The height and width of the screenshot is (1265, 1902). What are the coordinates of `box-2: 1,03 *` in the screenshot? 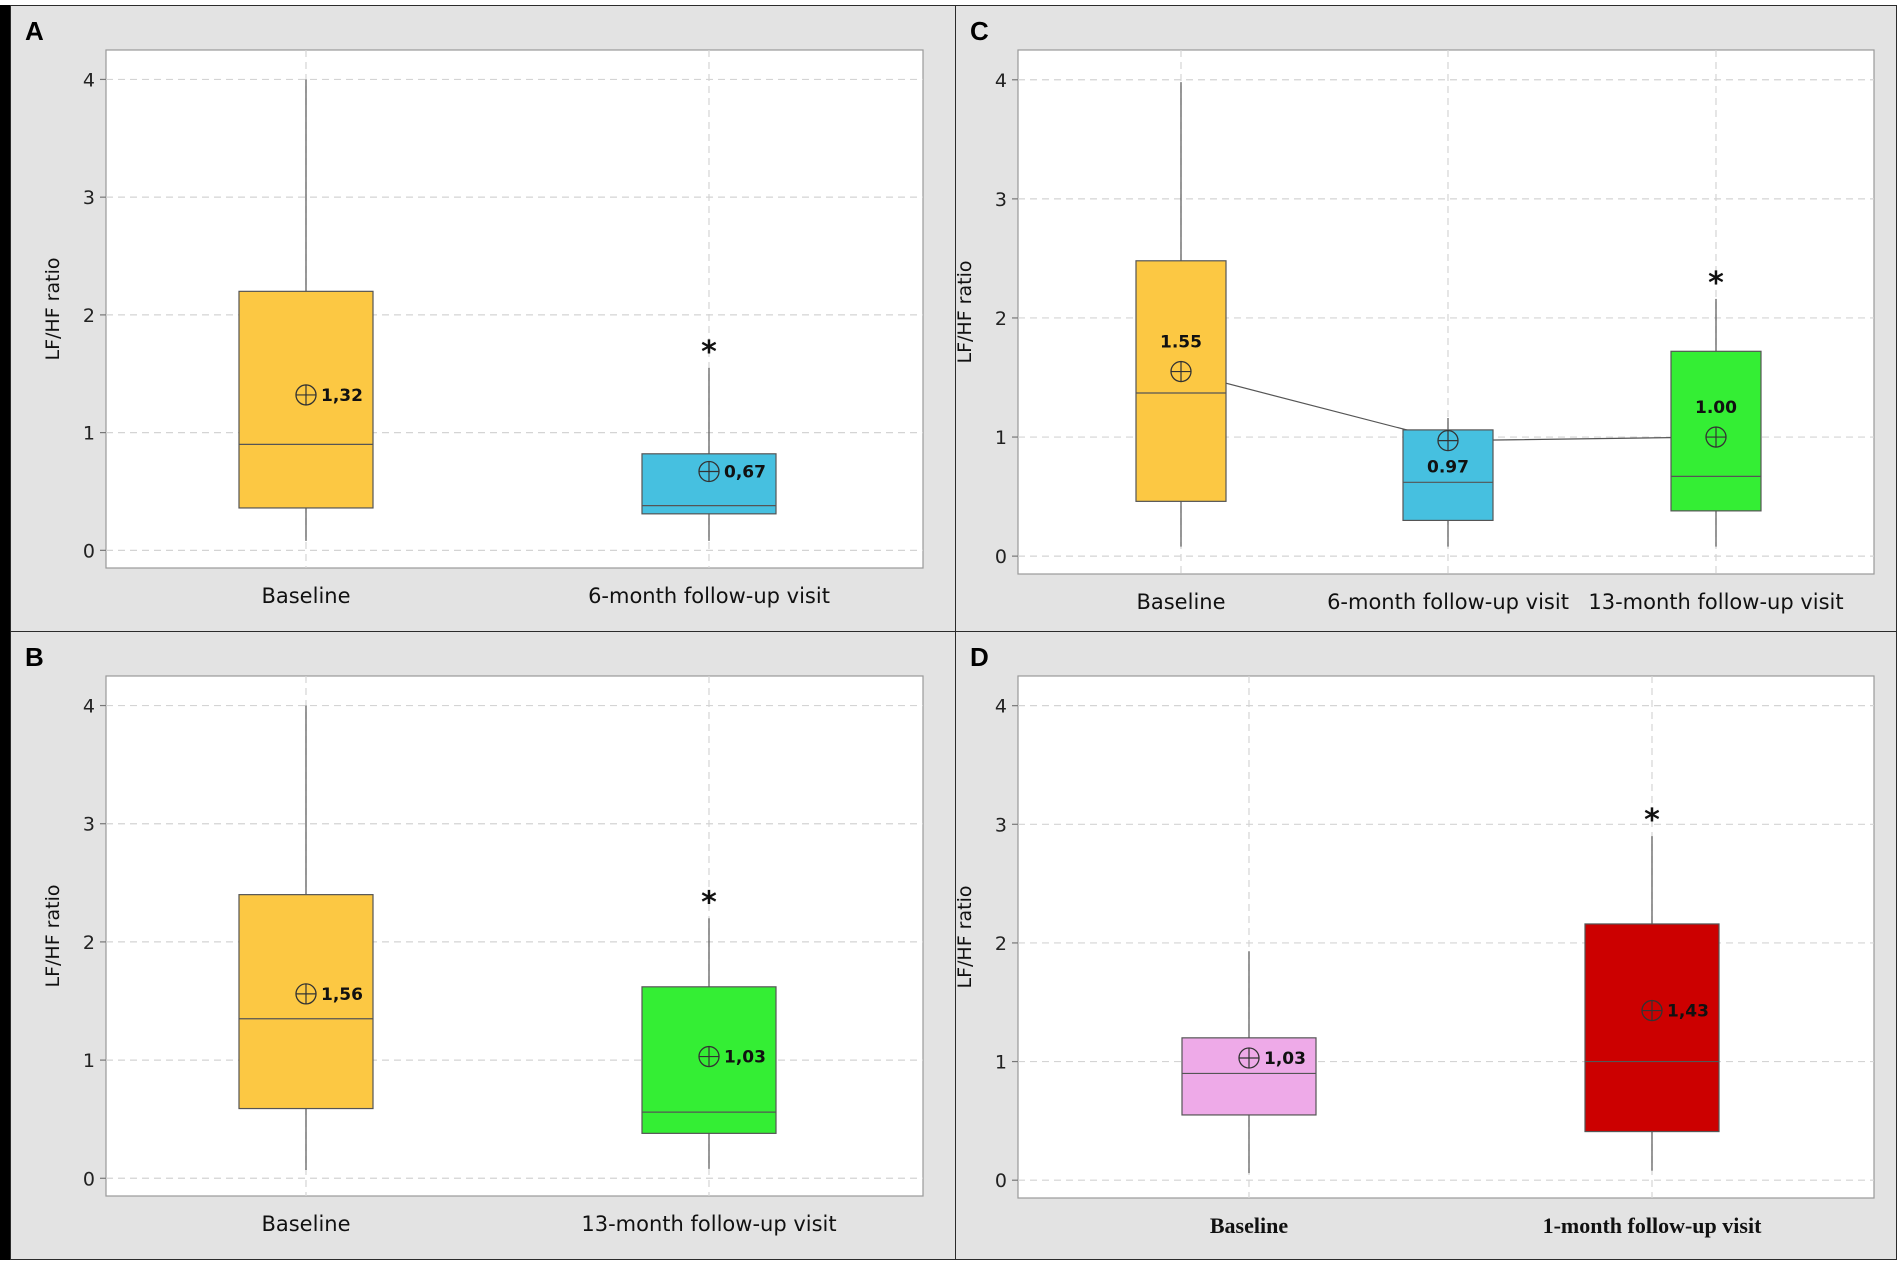 It's located at (709, 1027).